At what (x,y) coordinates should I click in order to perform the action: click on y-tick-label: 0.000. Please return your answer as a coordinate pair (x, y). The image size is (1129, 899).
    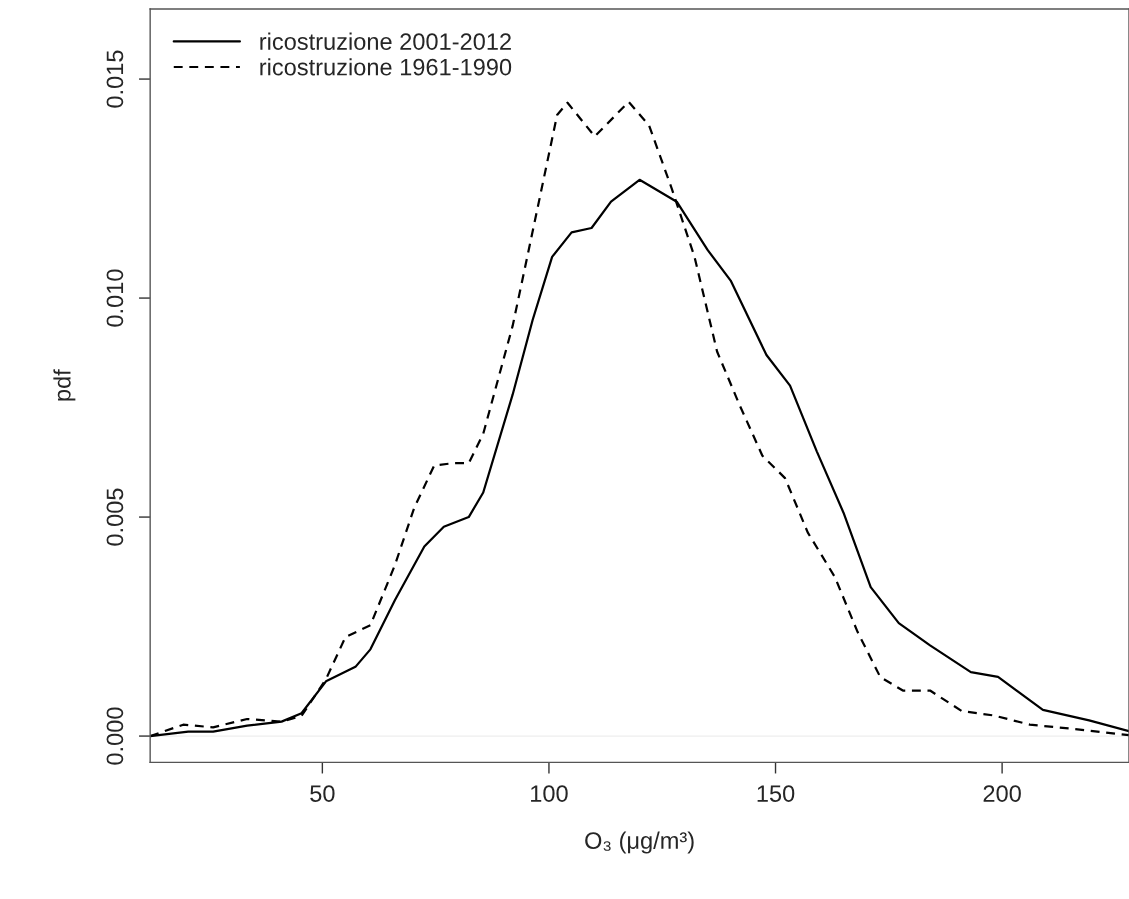
    Looking at the image, I should click on (115, 736).